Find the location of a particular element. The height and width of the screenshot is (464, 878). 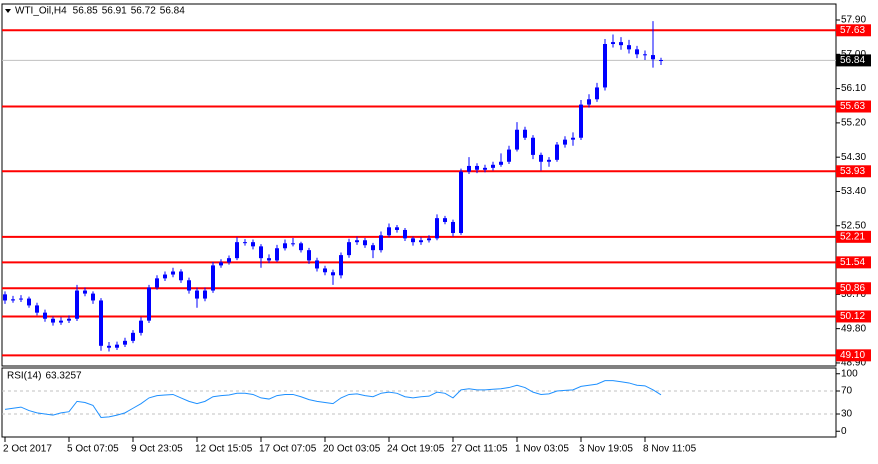

level-label: 52.21 is located at coordinates (852, 236).